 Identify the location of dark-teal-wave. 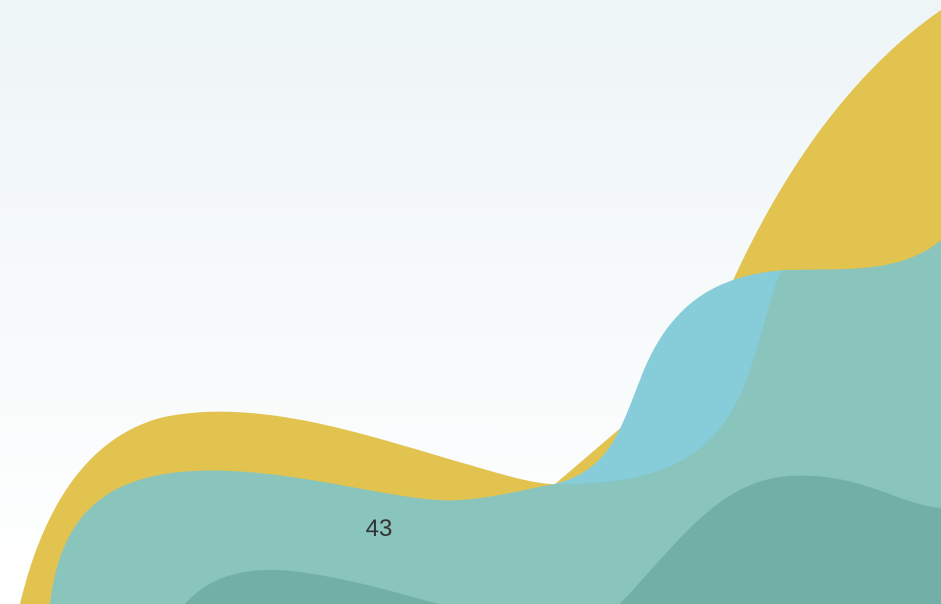
(312, 586).